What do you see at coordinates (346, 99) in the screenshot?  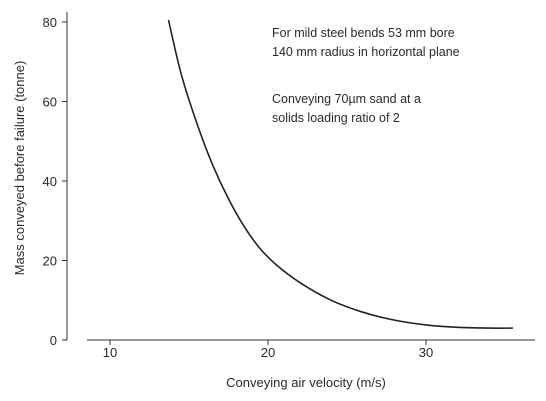 I see `annotation-line: Conveying 70µm sand at a` at bounding box center [346, 99].